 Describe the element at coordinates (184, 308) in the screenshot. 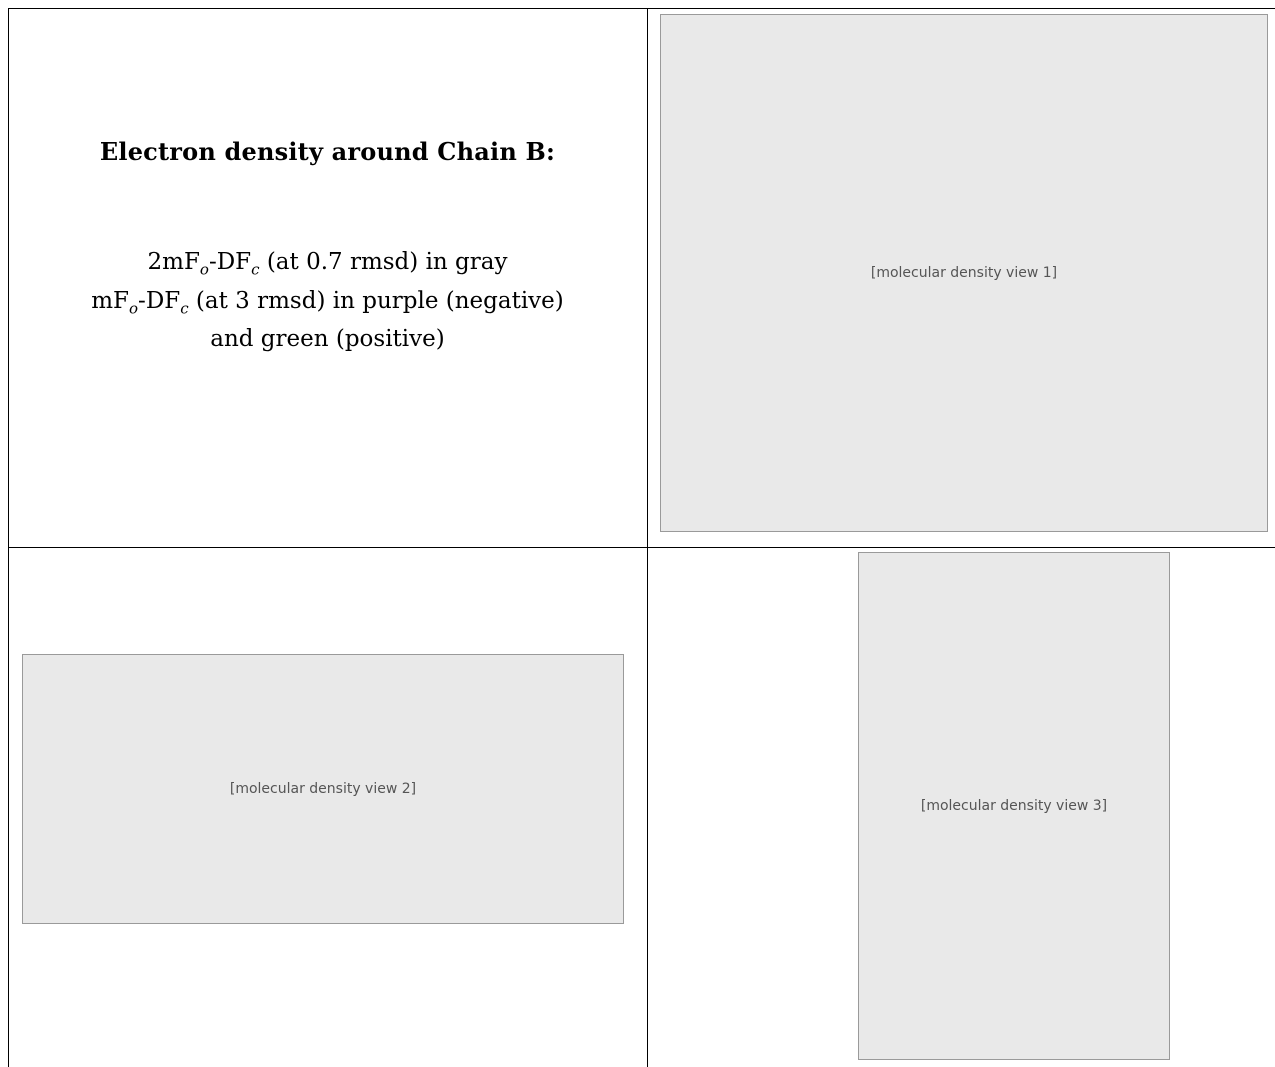

I see `caption-line-2-sub2: c` at that location.